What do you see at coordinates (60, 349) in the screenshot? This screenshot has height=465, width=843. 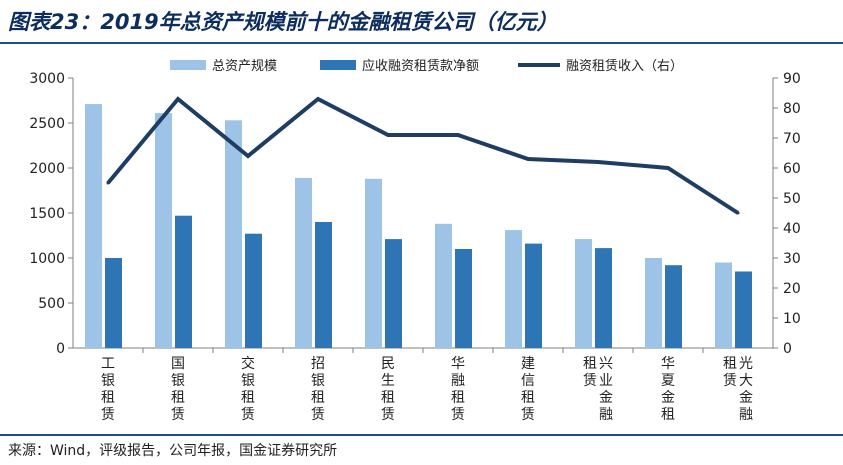 I see `y-left-tick-label: 0` at bounding box center [60, 349].